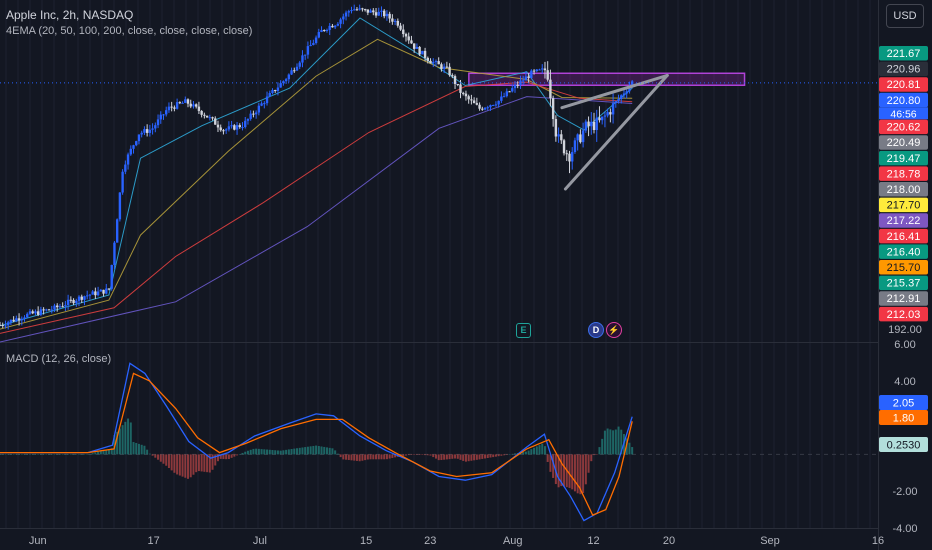 The width and height of the screenshot is (932, 550). What do you see at coordinates (596, 330) in the screenshot?
I see `dividend-marker: D` at bounding box center [596, 330].